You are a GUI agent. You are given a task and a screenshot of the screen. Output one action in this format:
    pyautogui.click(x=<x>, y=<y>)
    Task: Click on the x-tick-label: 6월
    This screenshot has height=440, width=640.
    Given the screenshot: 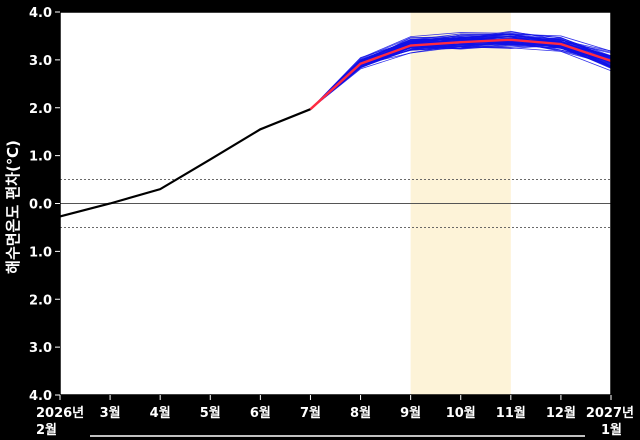 What is the action you would take?
    pyautogui.click(x=260, y=413)
    